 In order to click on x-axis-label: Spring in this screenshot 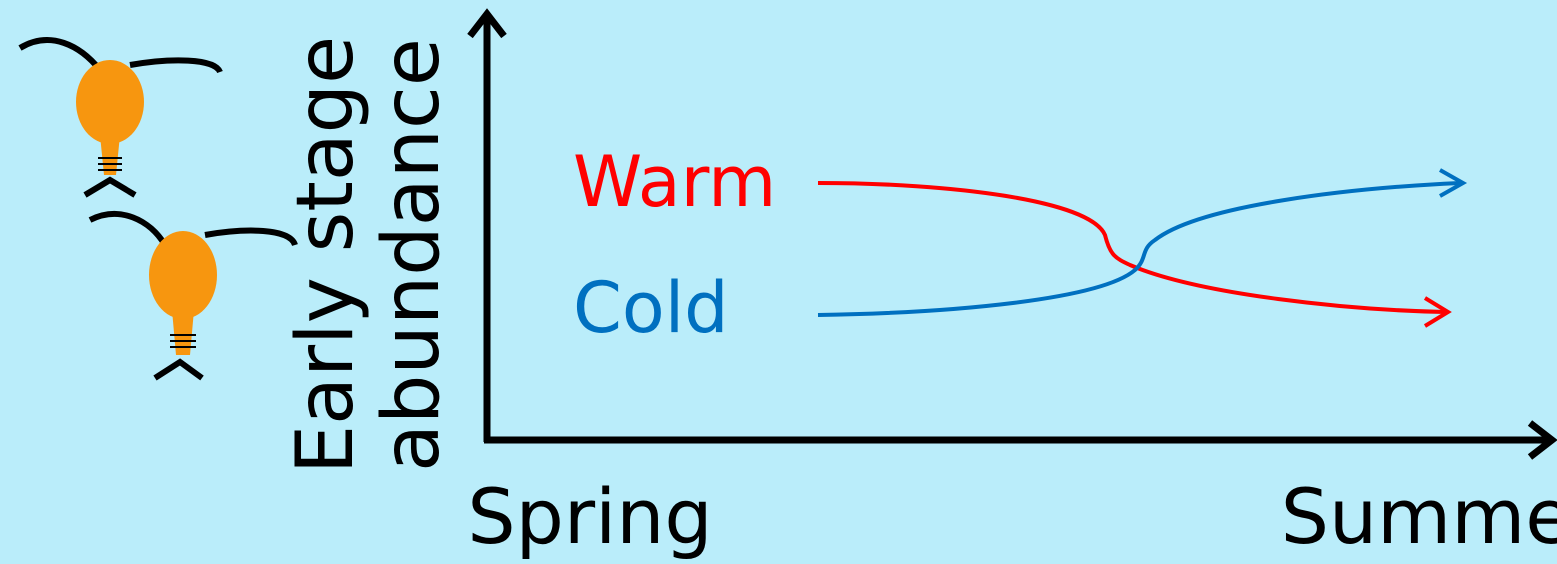, I will do `click(589, 516)`.